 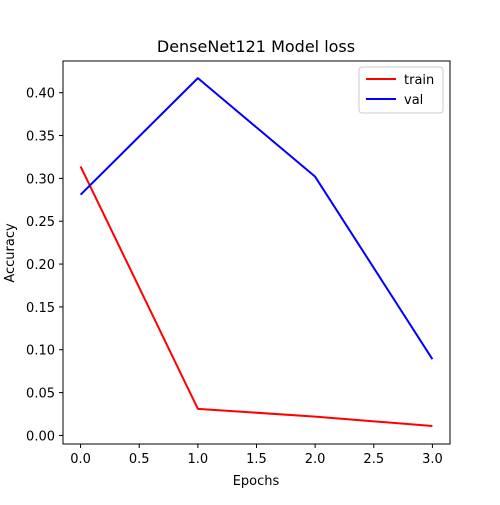 What do you see at coordinates (413, 100) in the screenshot?
I see `legend-label-val: val` at bounding box center [413, 100].